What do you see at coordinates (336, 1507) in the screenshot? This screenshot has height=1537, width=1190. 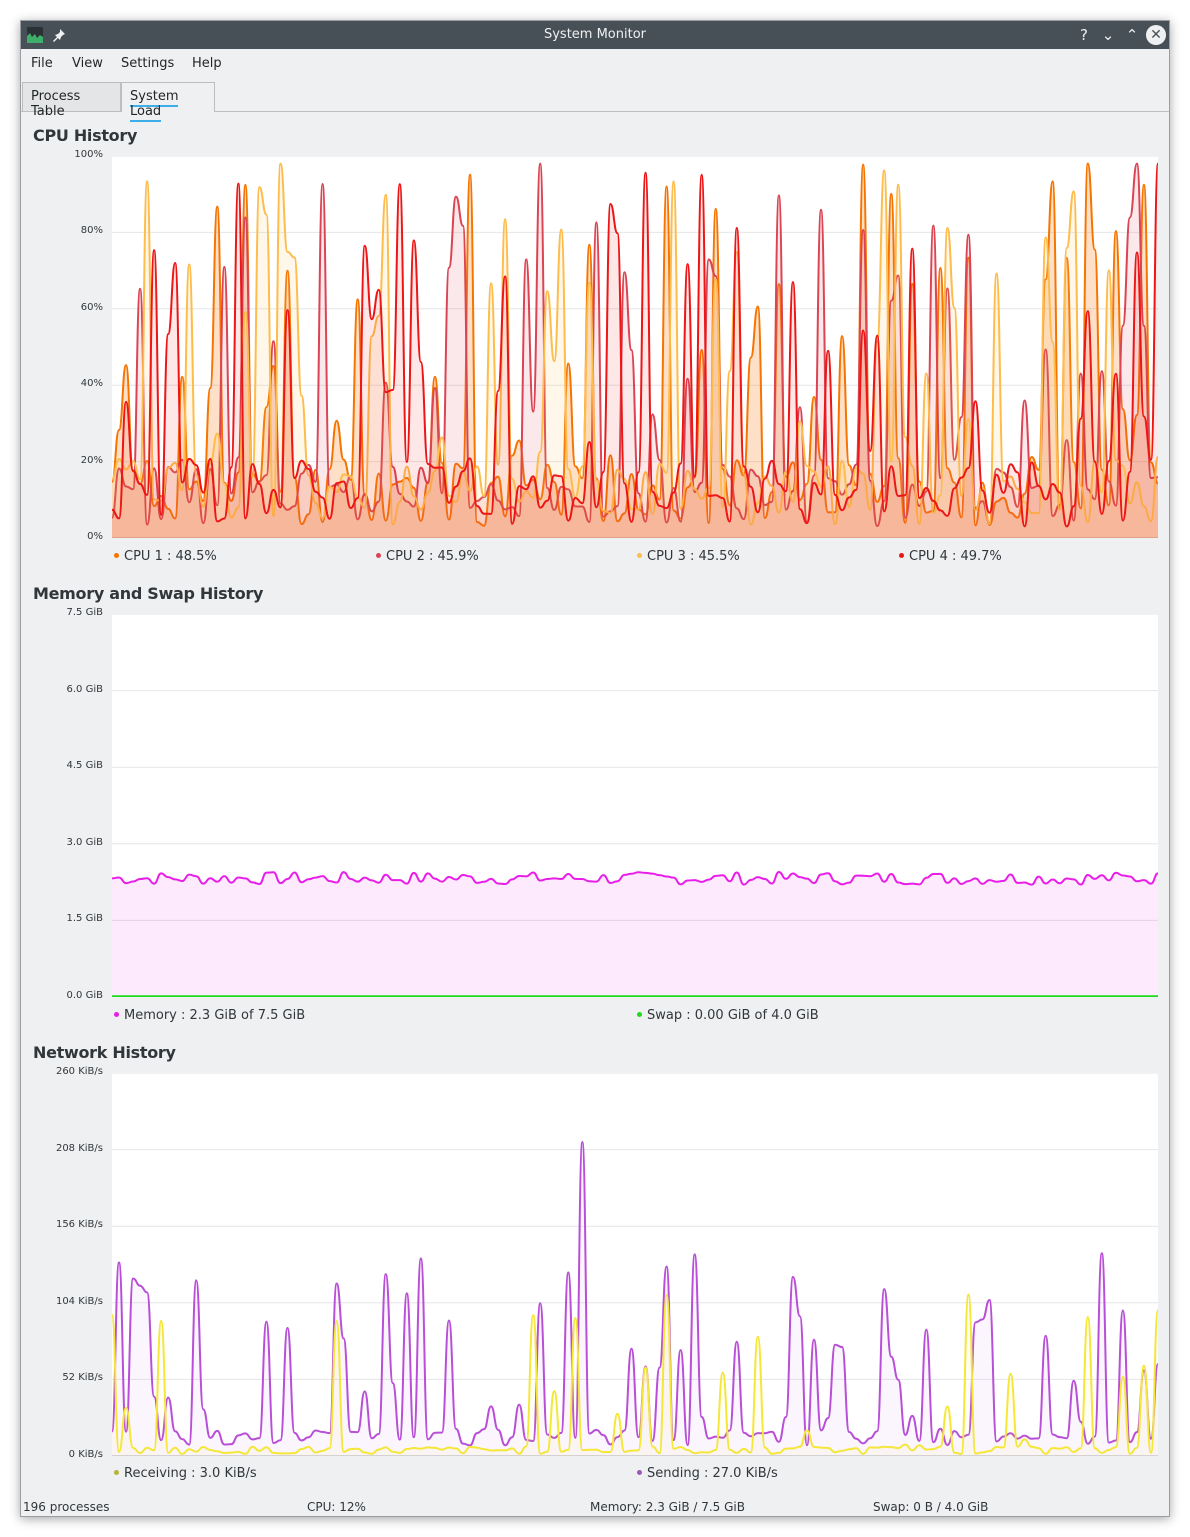 I see `status-cpu: CPU: 12%` at bounding box center [336, 1507].